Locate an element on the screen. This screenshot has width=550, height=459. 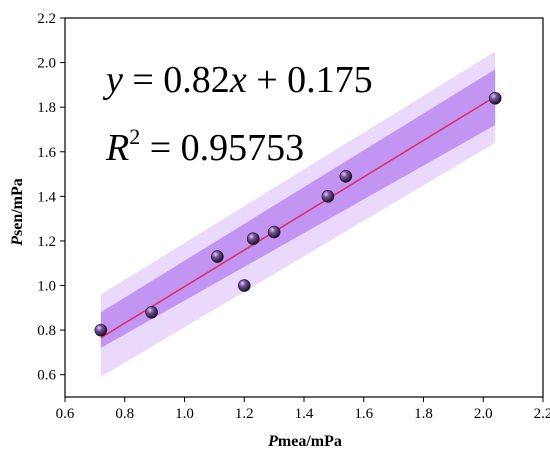
y-tick-label: 1.8 is located at coordinates (46, 108).